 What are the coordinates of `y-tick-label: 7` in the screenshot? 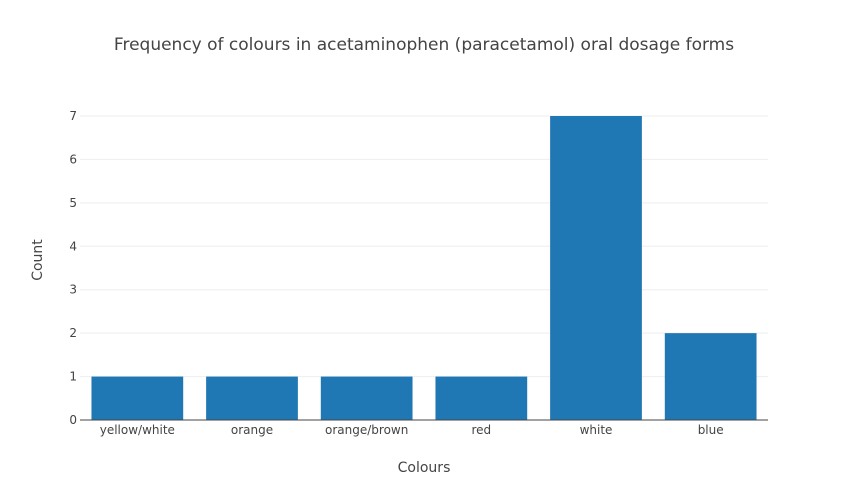 It's located at (73, 116).